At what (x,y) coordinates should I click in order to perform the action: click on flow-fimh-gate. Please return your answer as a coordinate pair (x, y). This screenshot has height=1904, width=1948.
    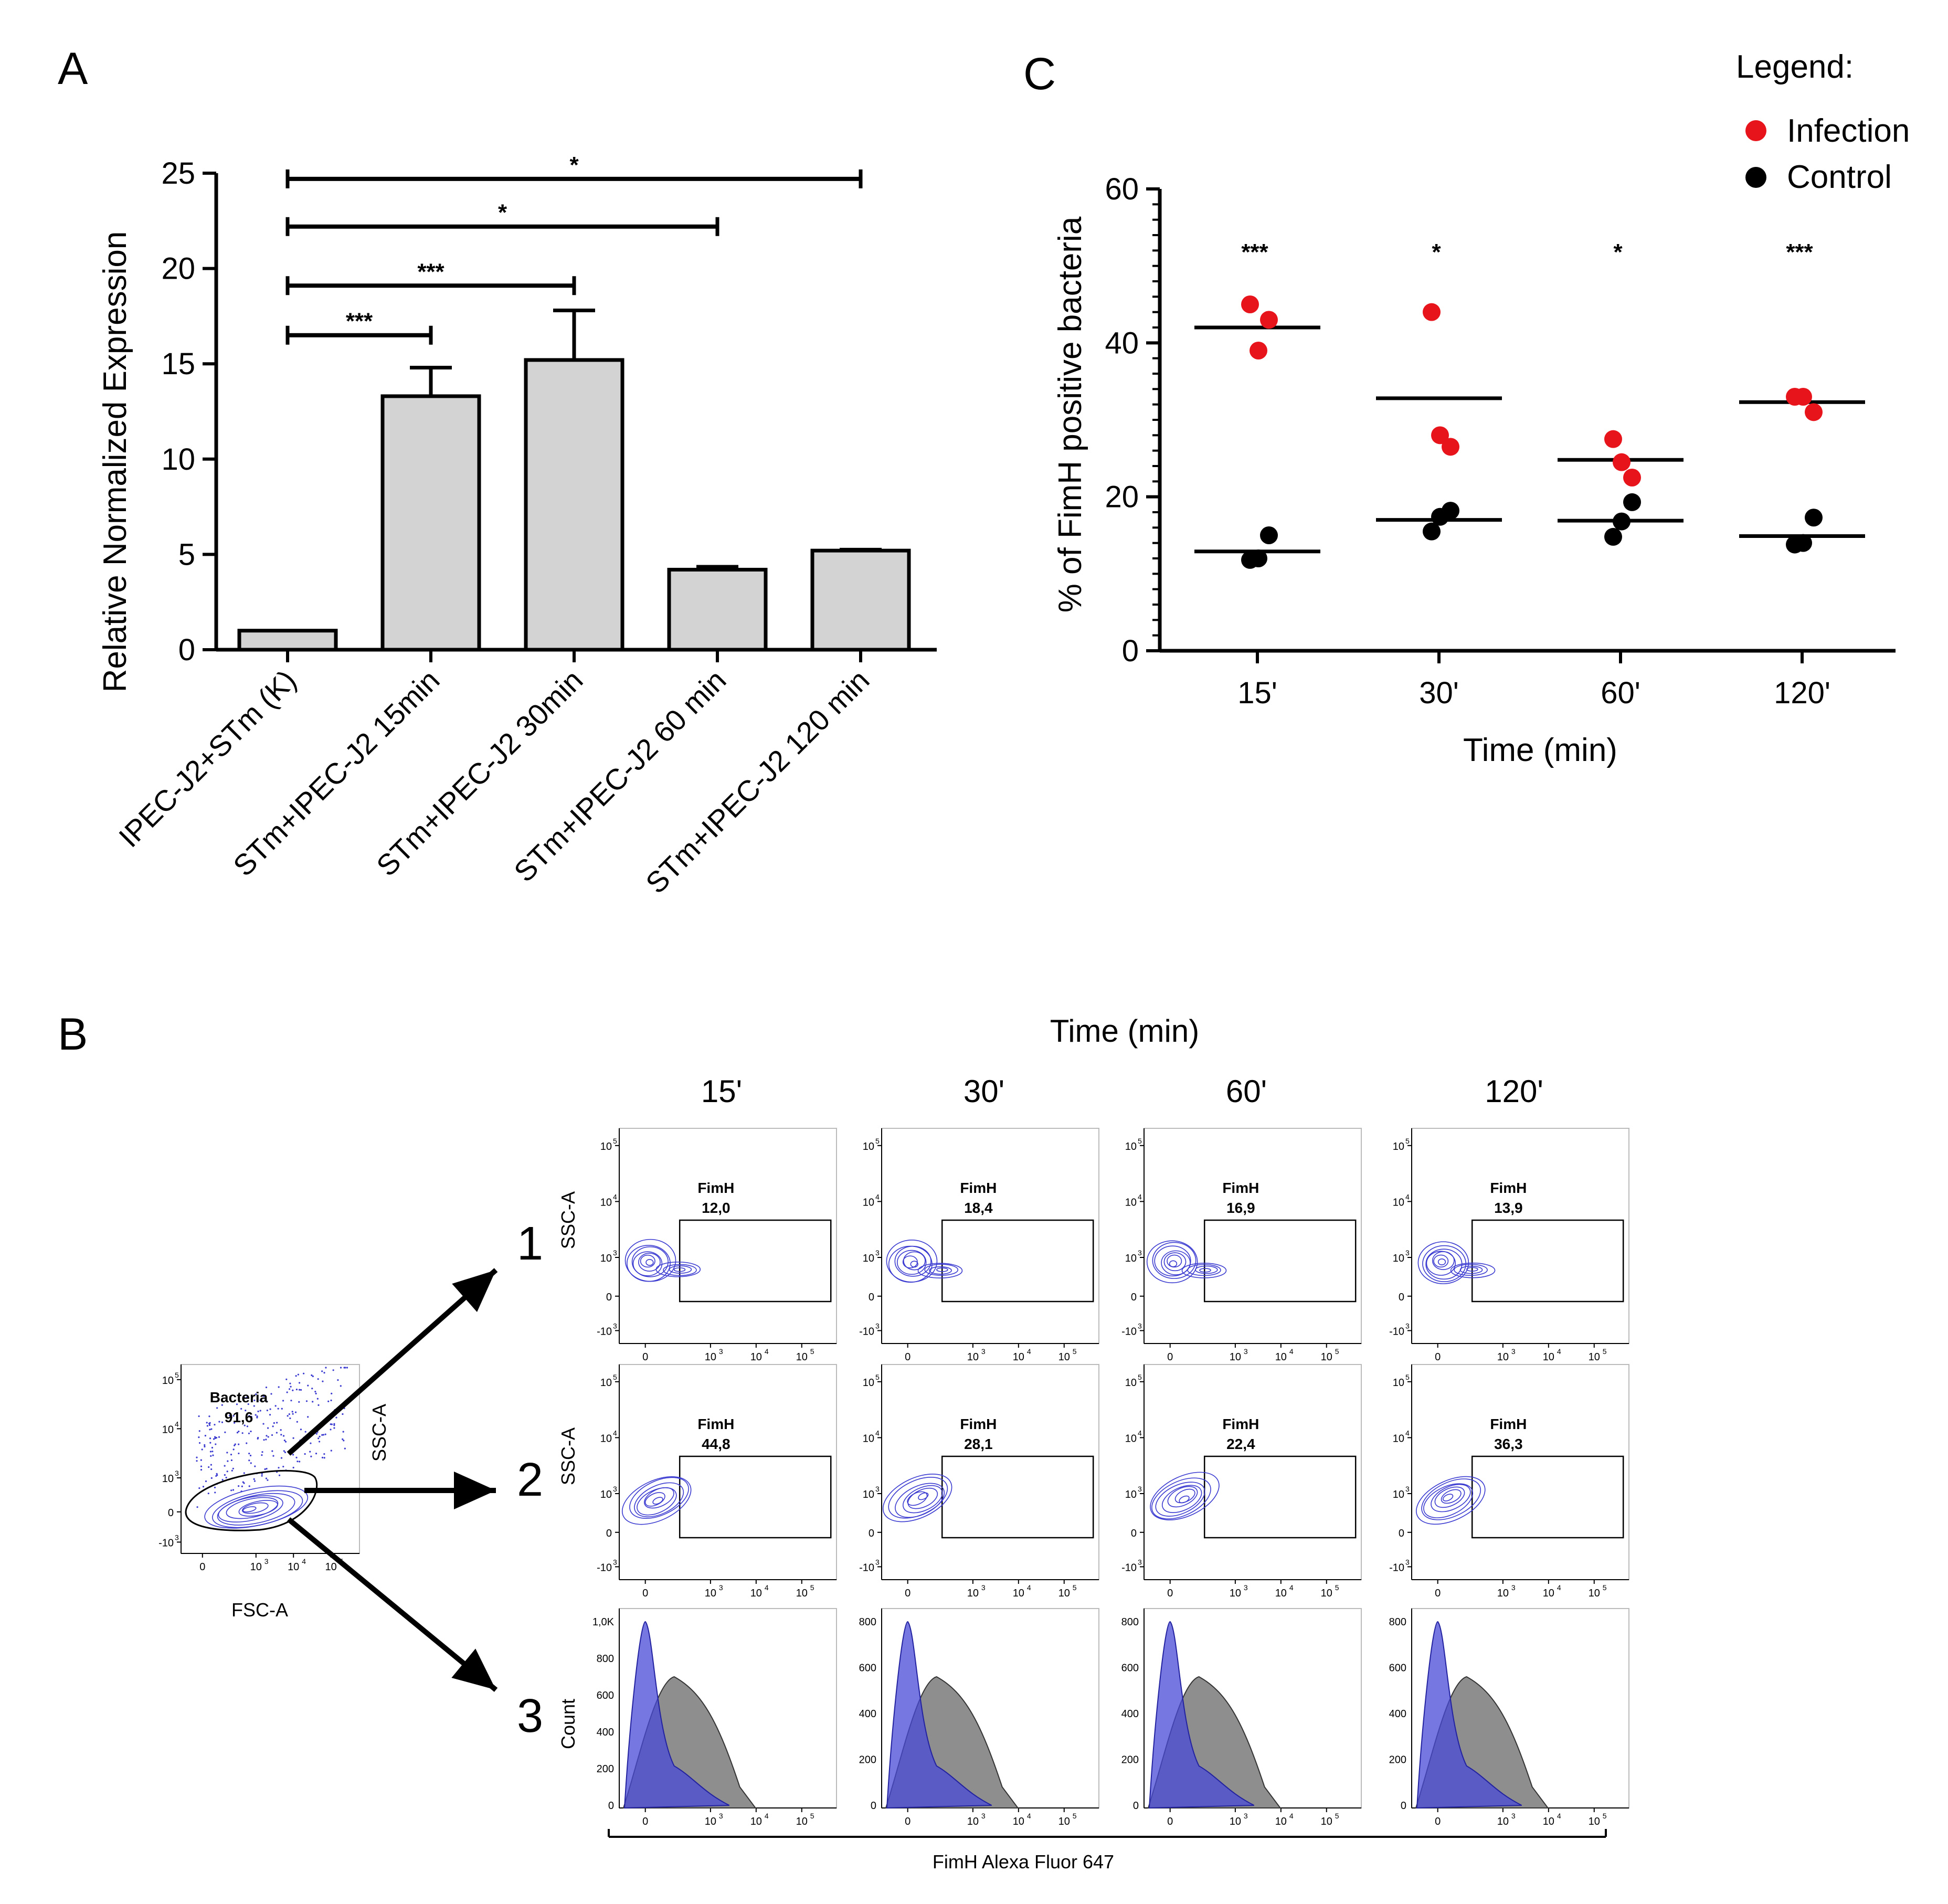
    Looking at the image, I should click on (1017, 1261).